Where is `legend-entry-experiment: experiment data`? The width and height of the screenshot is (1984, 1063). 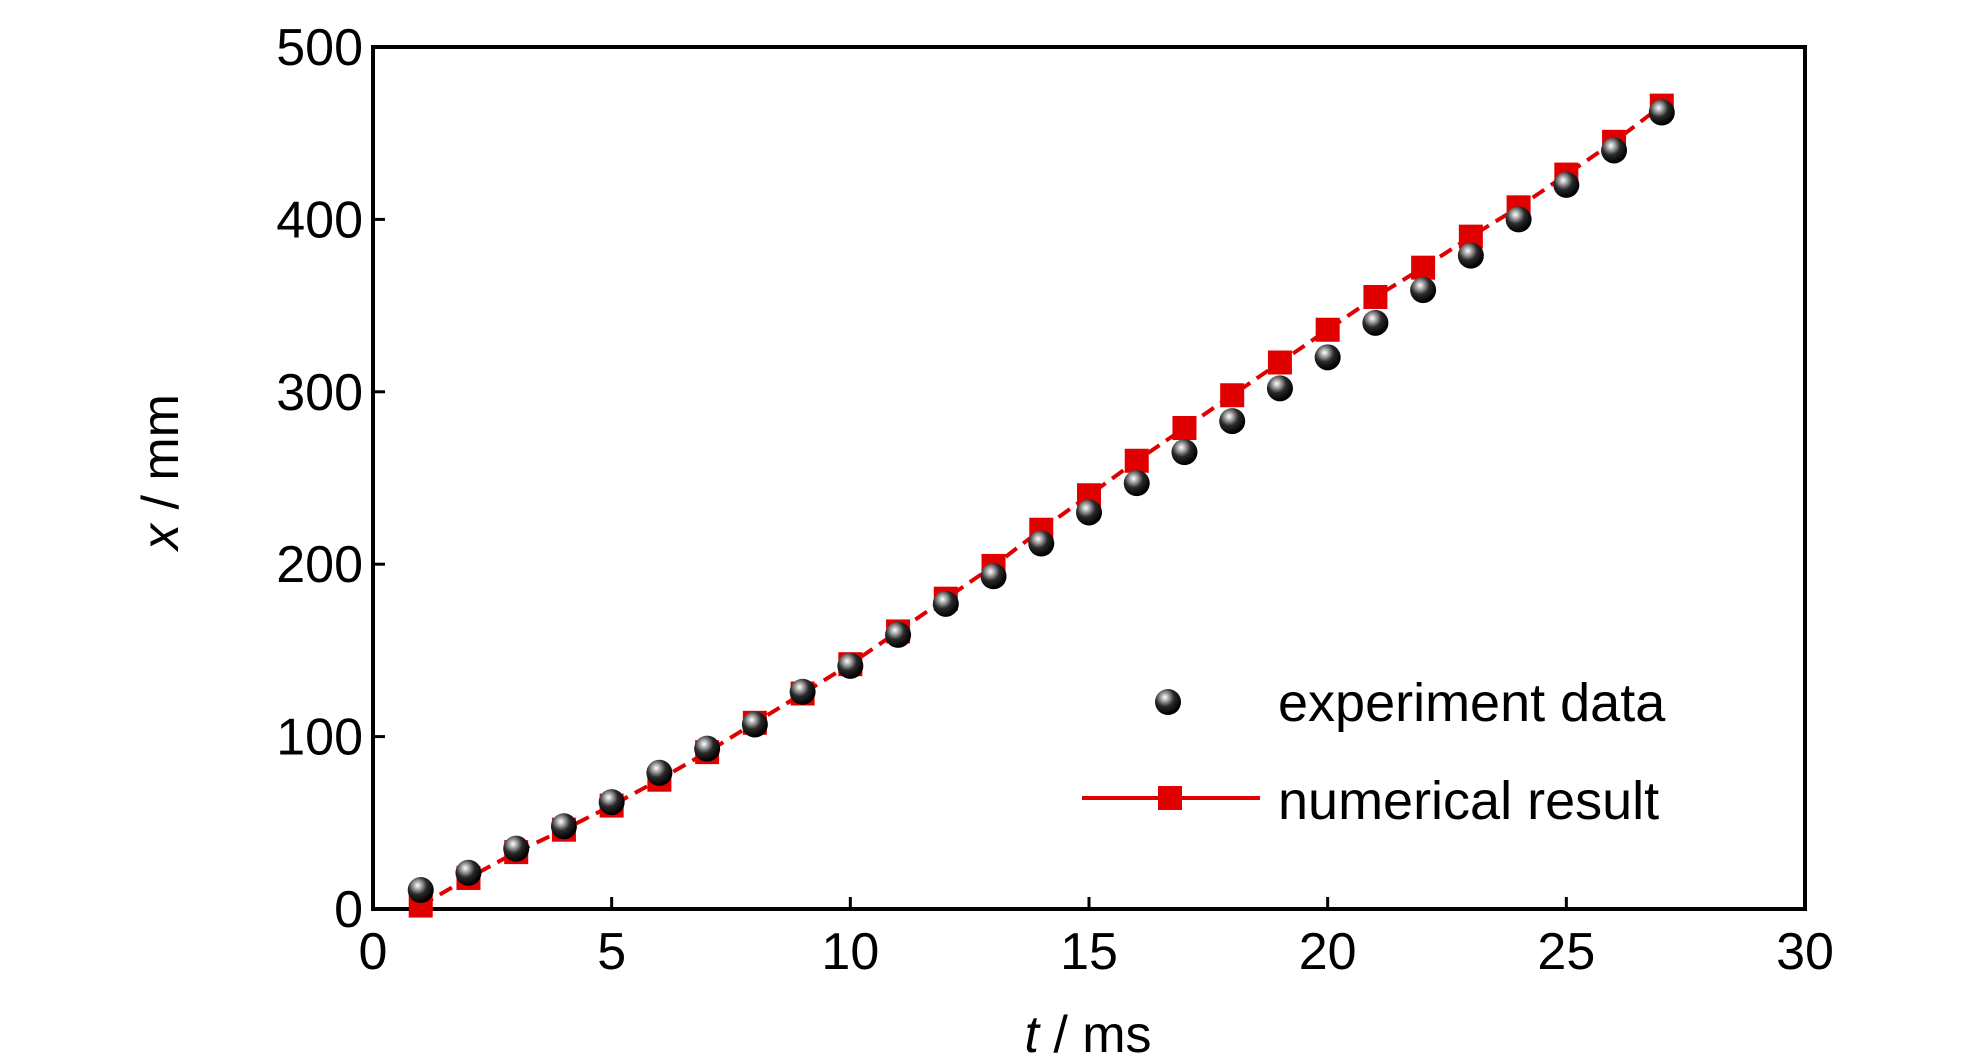 legend-entry-experiment: experiment data is located at coordinates (1410, 703).